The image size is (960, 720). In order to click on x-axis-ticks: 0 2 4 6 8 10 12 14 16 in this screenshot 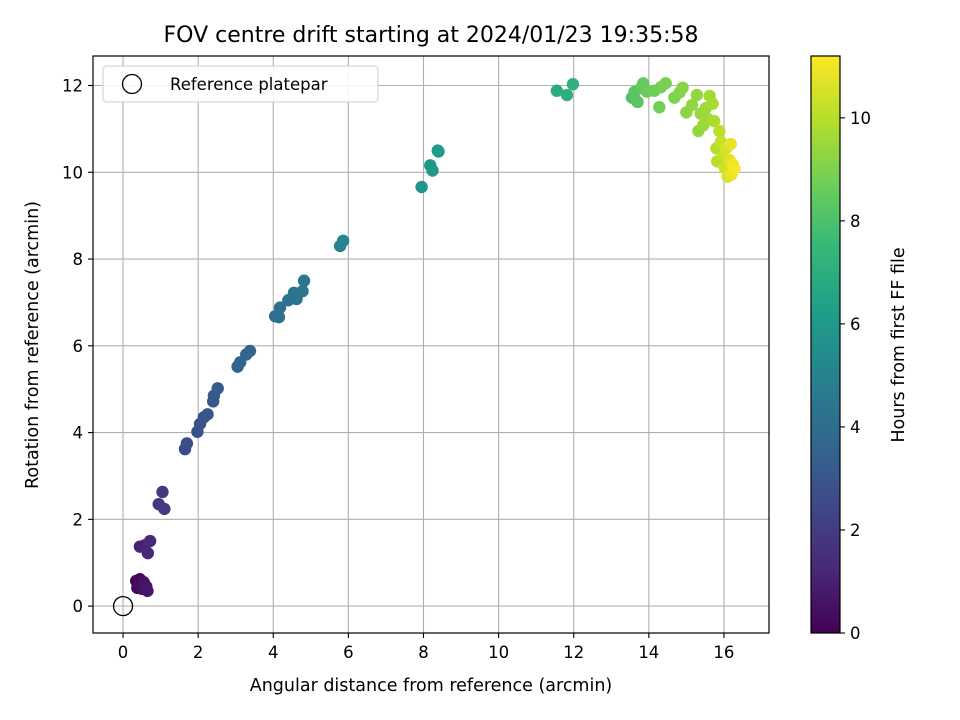, I will do `click(426, 647)`.